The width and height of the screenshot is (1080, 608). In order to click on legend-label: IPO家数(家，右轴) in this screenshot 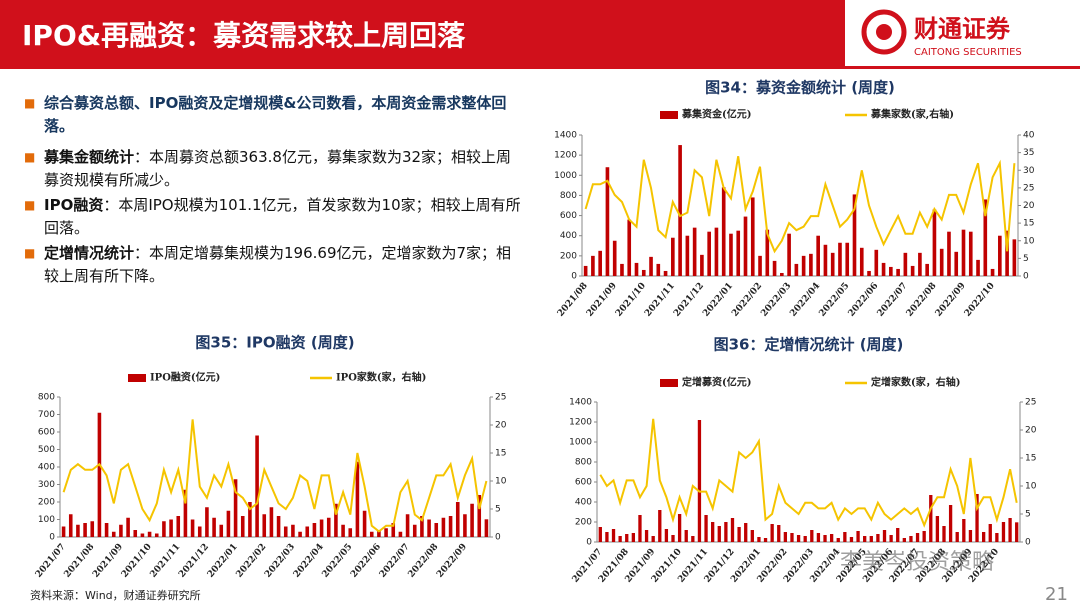, I will do `click(381, 377)`.